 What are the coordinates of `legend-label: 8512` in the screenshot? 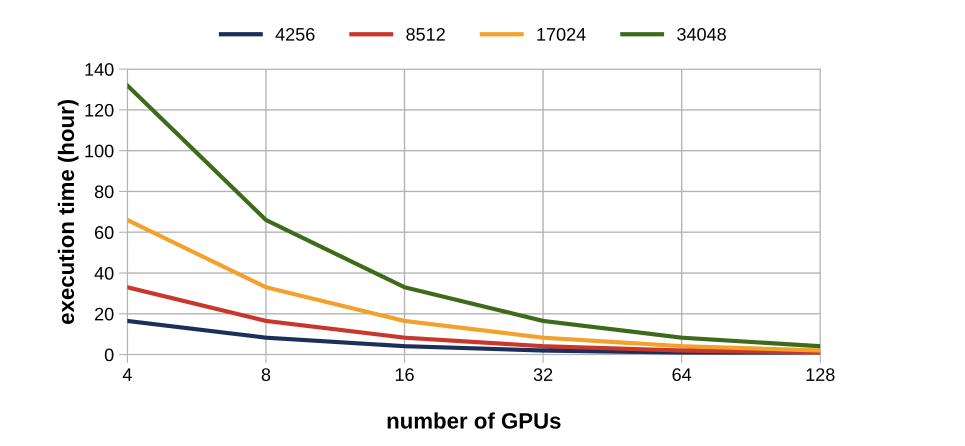 It's located at (425, 34).